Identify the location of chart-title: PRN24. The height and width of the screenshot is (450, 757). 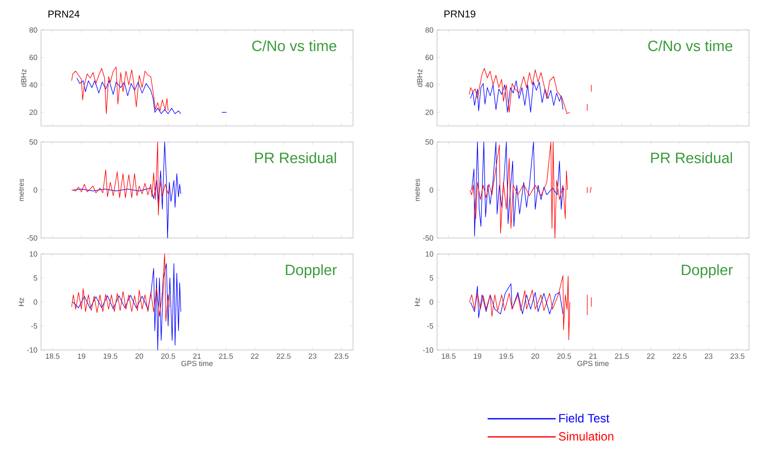
(64, 14).